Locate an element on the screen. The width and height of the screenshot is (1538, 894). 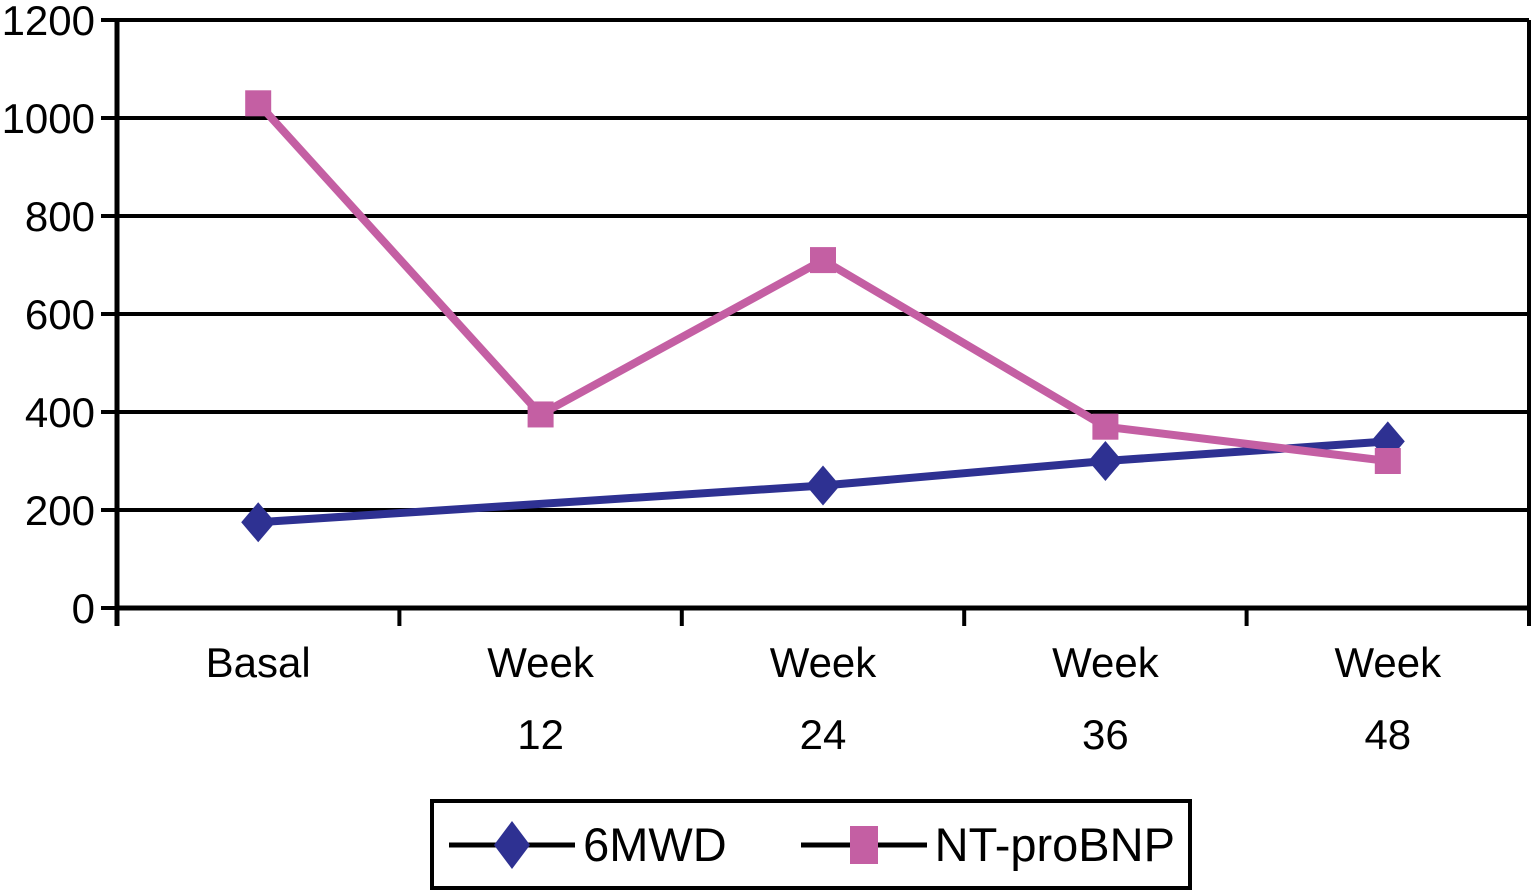
square-glyph is located at coordinates (863, 844).